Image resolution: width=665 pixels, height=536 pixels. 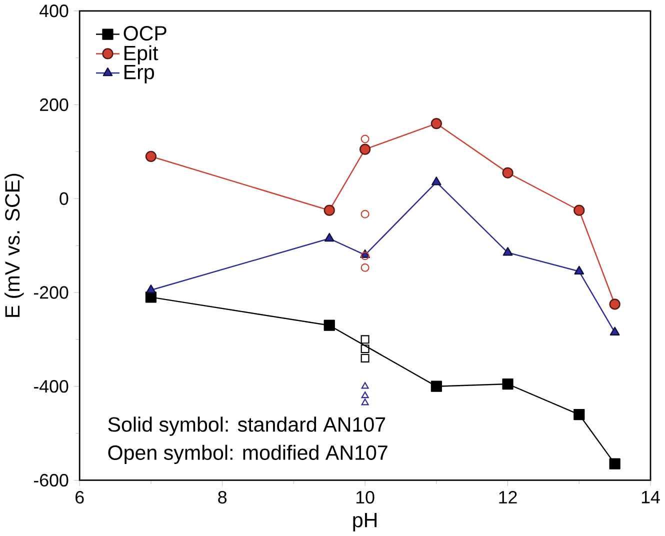 What do you see at coordinates (51, 292) in the screenshot?
I see `y-tick-label: -200` at bounding box center [51, 292].